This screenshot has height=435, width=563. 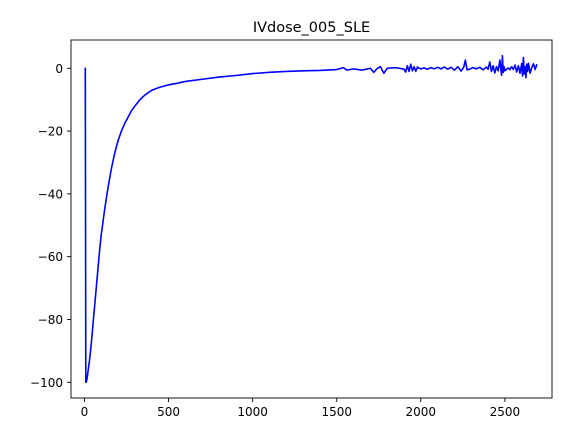 What do you see at coordinates (505, 412) in the screenshot?
I see `x-tick-label: 2500` at bounding box center [505, 412].